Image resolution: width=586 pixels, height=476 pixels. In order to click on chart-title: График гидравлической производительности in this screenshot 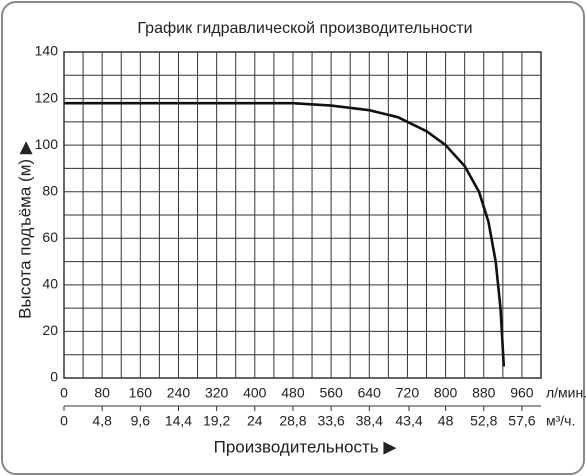, I will do `click(304, 28)`.